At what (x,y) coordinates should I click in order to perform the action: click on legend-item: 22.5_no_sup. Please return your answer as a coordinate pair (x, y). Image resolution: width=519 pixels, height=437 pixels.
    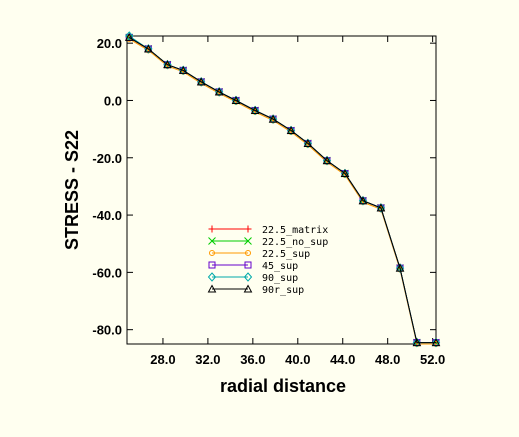
    Looking at the image, I should click on (268, 242).